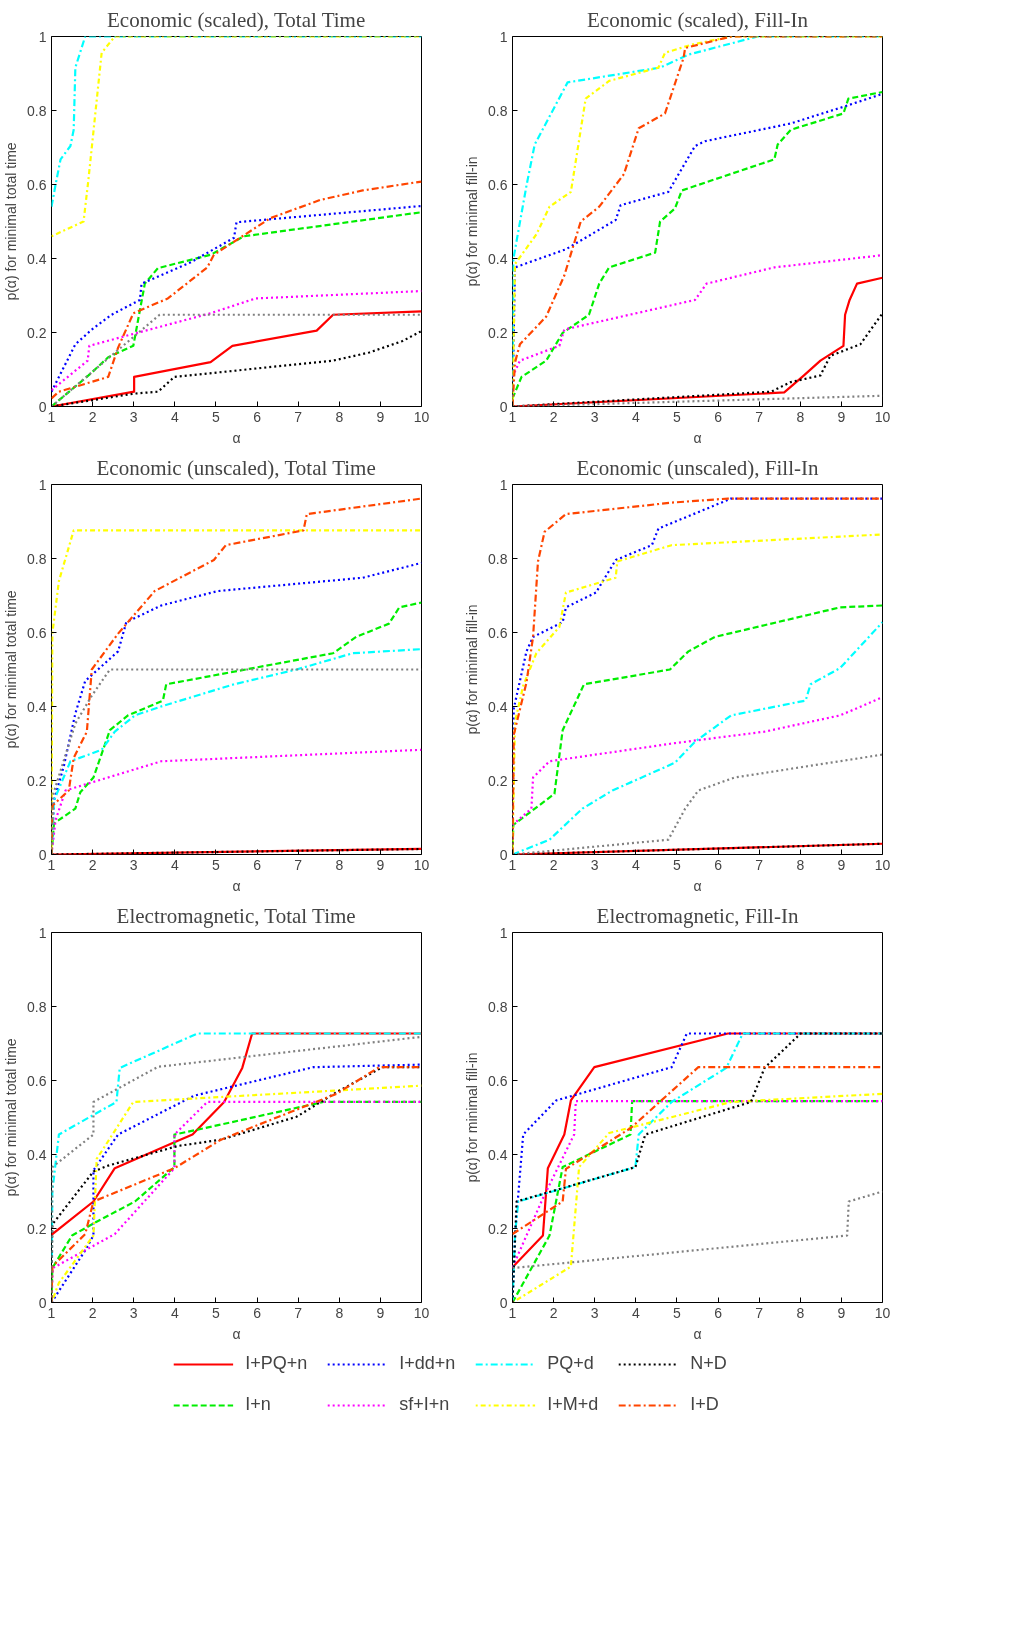 Image resolution: width=1016 pixels, height=1645 pixels. What do you see at coordinates (236, 467) in the screenshot?
I see `chart-title: Economic (unscaled), Total Time` at bounding box center [236, 467].